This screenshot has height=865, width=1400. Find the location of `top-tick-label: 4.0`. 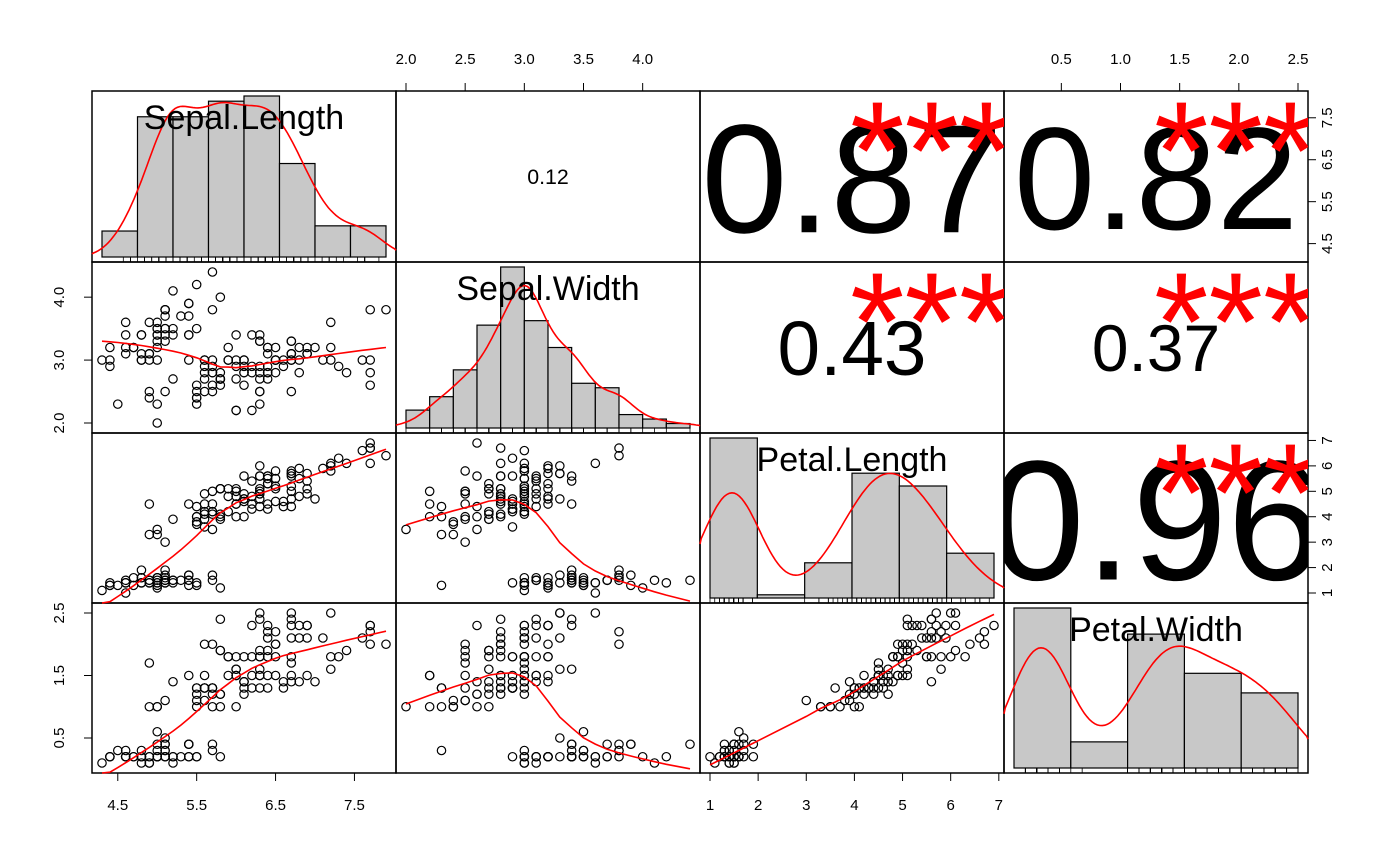

top-tick-label: 4.0 is located at coordinates (642, 59).